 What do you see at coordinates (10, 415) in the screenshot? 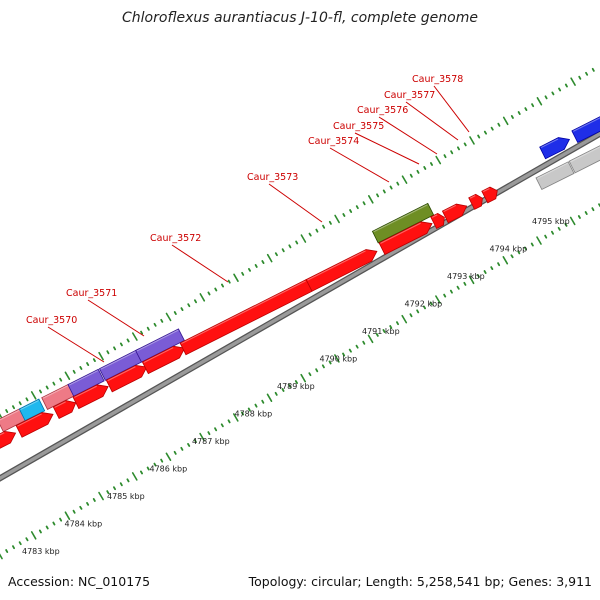
I see `gene-pink-upper-1-highlight` at bounding box center [10, 415].